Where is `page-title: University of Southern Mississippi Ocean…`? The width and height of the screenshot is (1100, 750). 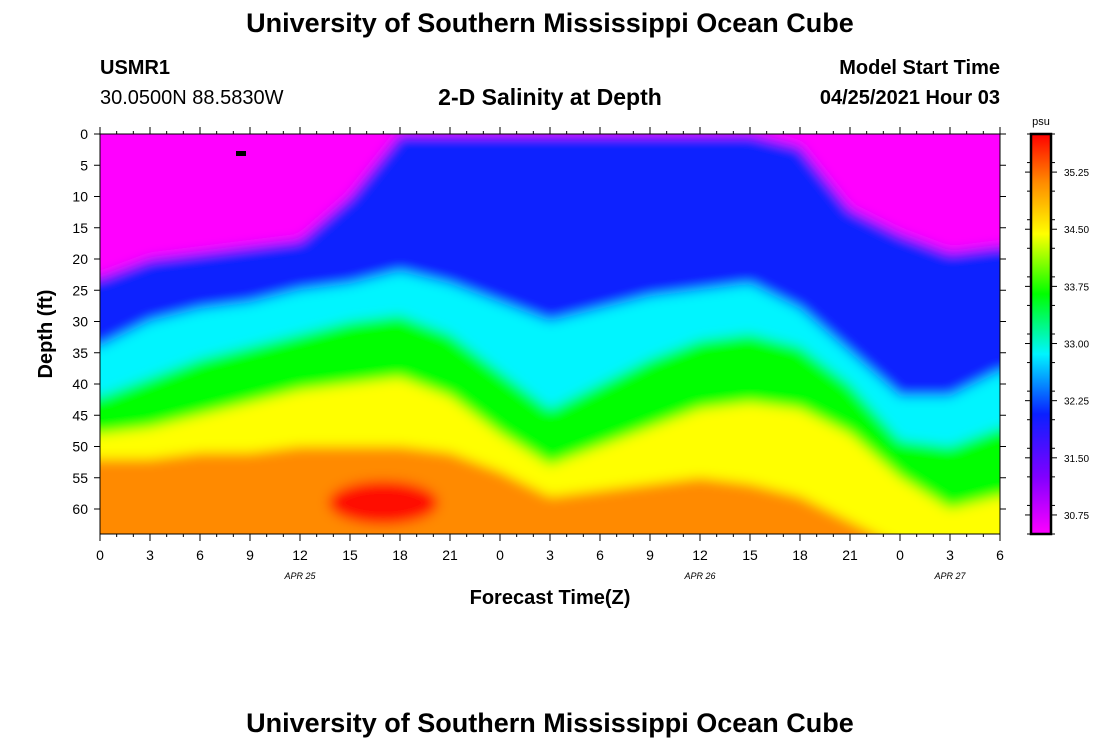
page-title: University of Southern Mississippi Ocean… is located at coordinates (550, 23).